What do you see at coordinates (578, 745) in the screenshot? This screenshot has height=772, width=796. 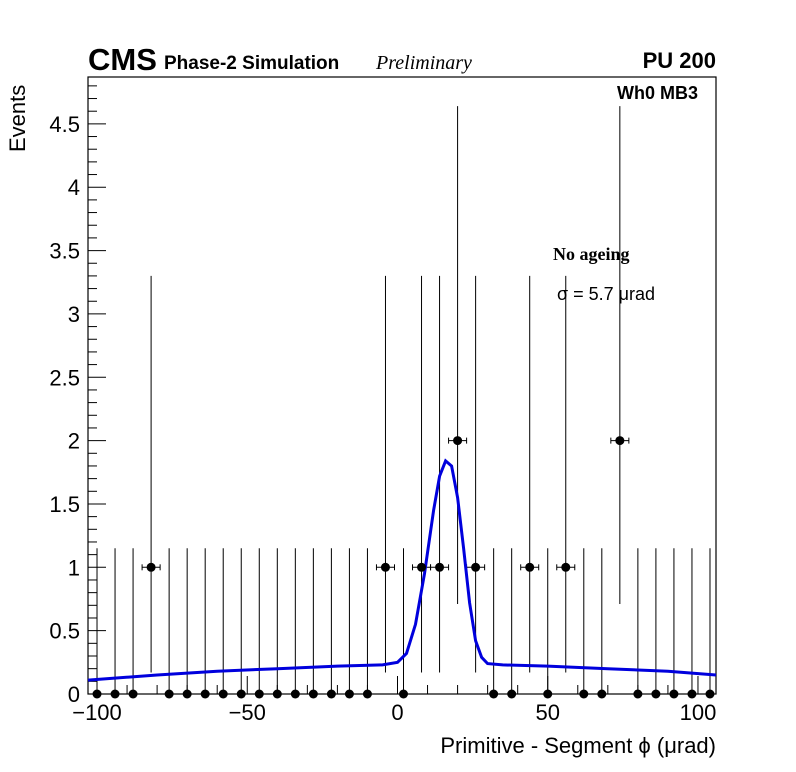 I see `x-axis-title: Primitive - Segment ϕ (μrad)` at bounding box center [578, 745].